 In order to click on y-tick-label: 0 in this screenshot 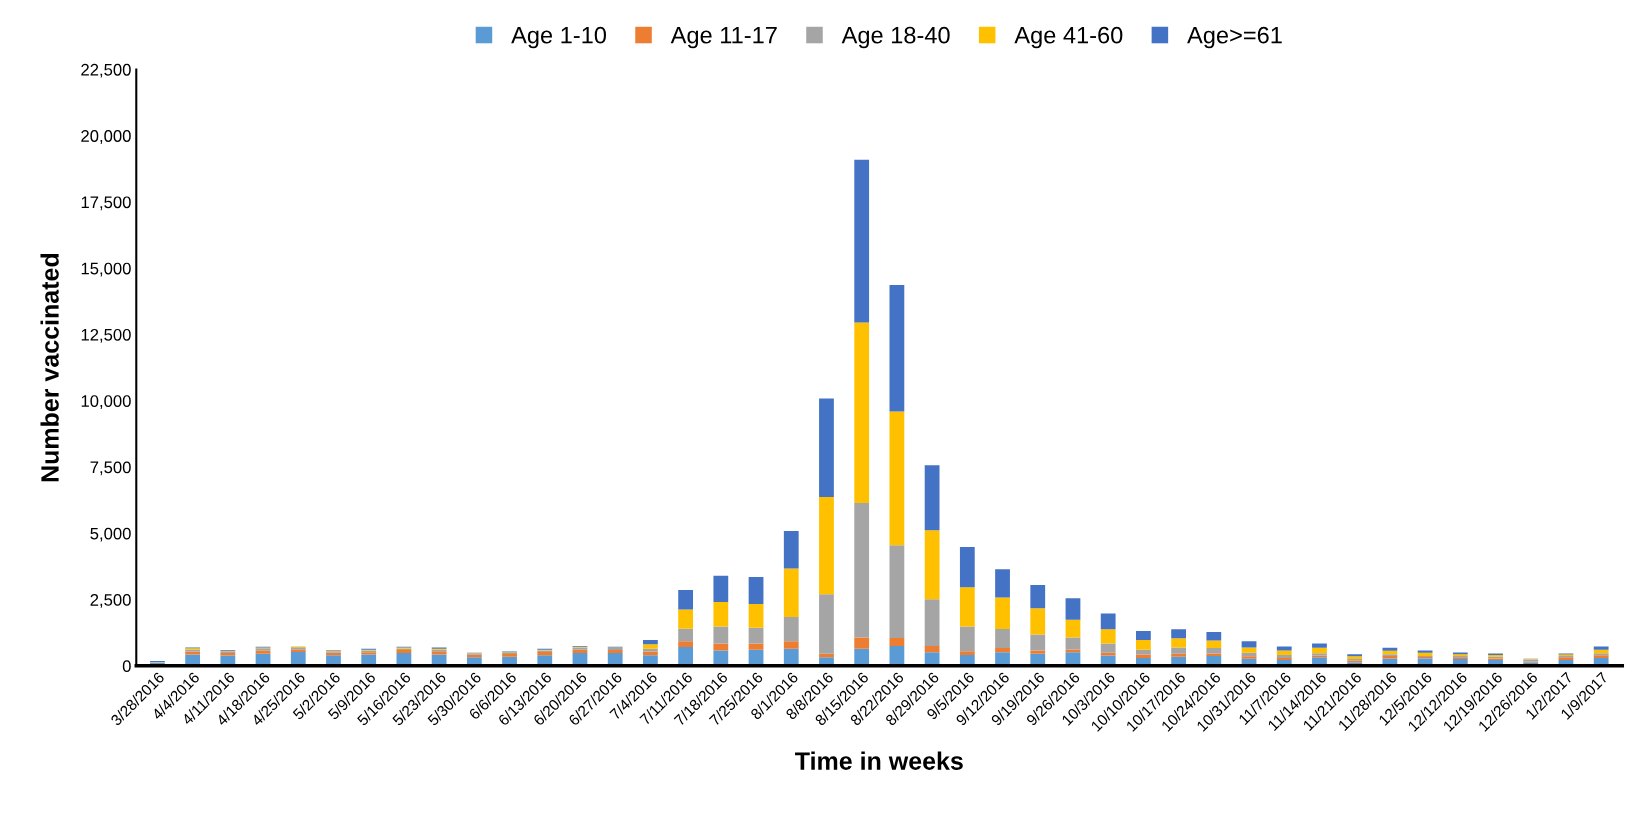, I will do `click(126, 666)`.